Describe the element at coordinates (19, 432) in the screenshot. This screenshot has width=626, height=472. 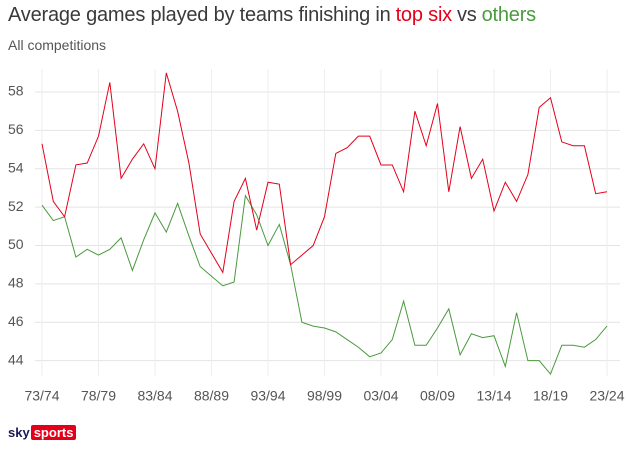
I see `logo-sky: sky` at that location.